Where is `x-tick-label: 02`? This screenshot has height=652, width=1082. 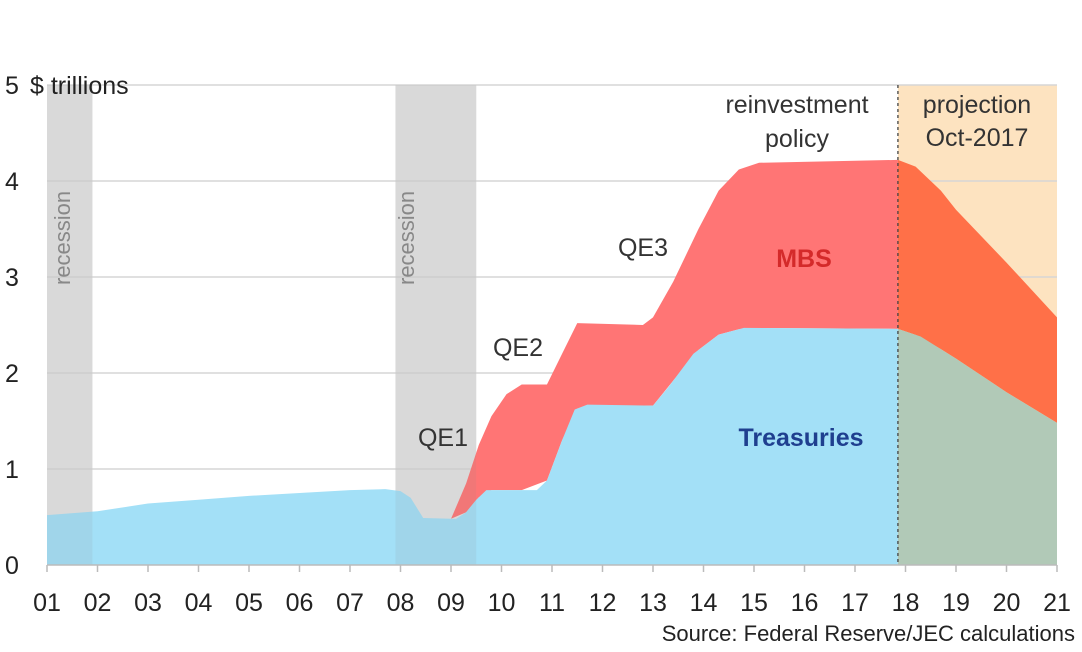 x-tick-label: 02 is located at coordinates (98, 603).